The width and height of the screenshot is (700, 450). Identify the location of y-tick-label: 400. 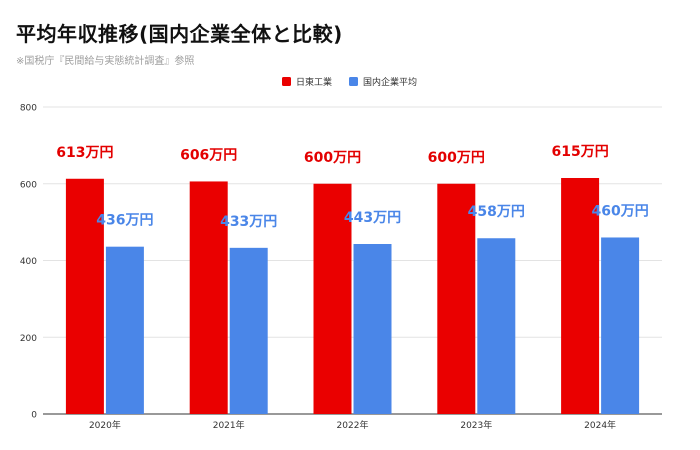
(28, 262).